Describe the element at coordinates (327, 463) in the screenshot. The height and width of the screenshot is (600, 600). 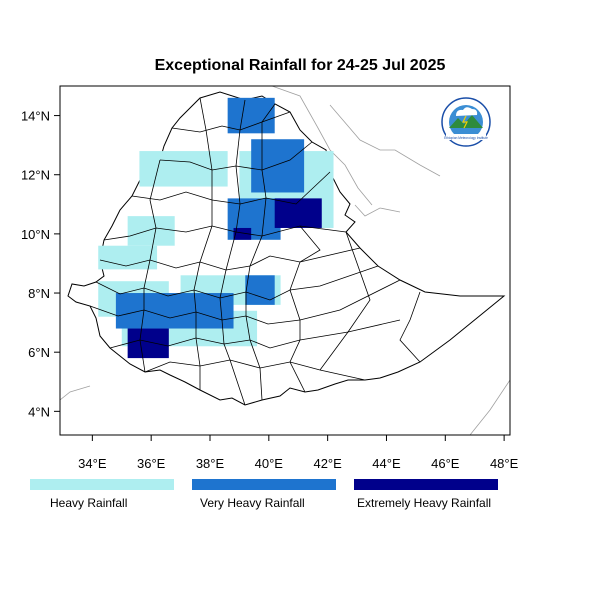
I see `x-tick-label: 42°E` at that location.